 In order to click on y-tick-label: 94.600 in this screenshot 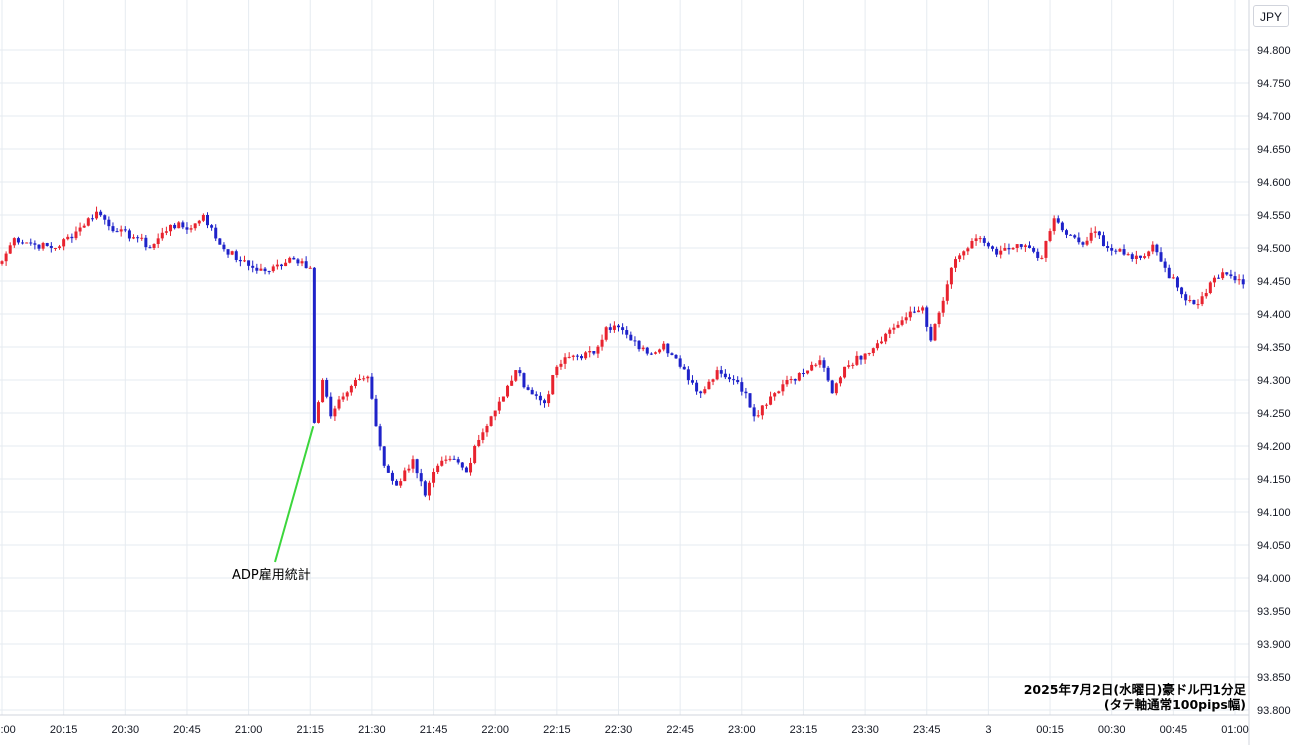, I will do `click(1274, 183)`.